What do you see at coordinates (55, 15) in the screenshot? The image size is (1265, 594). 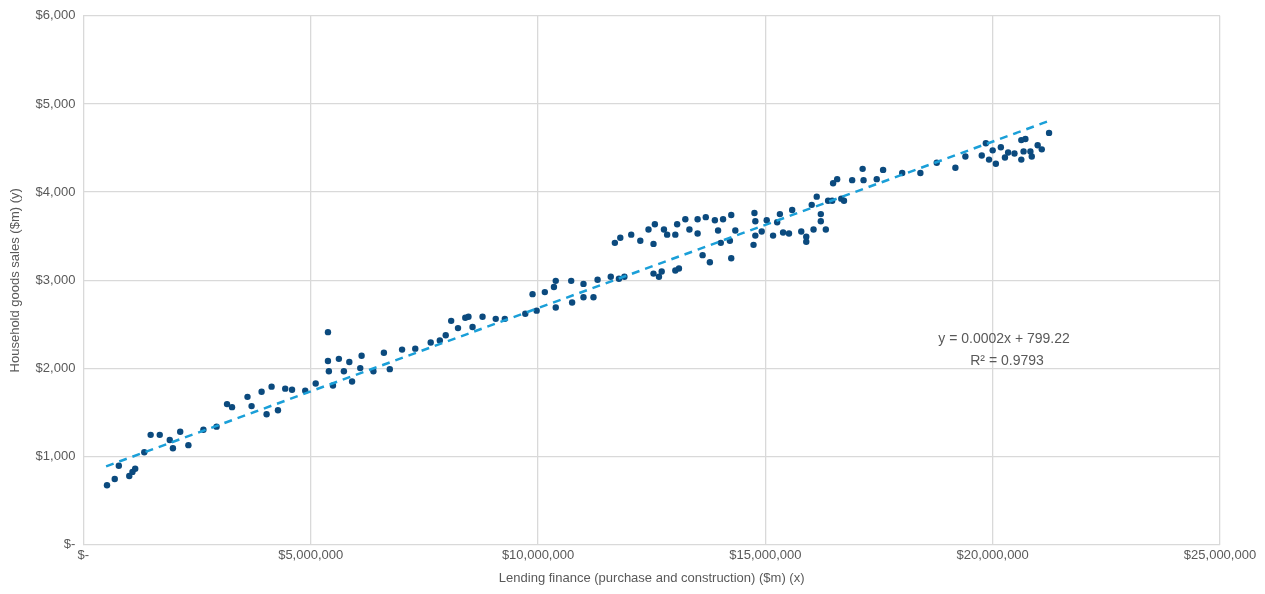 I see `y-tick-label: $6,000` at bounding box center [55, 15].